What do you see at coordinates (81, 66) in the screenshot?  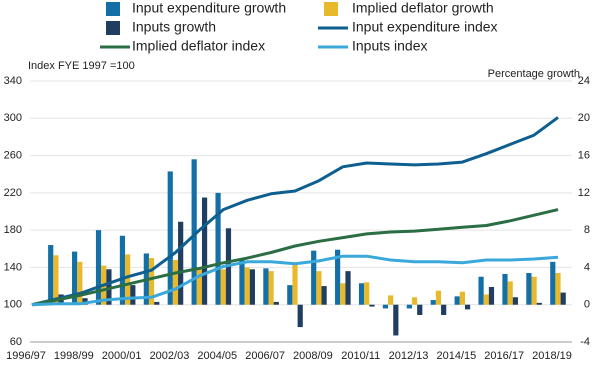 I see `y-axis-title: Index FYE 1997 =100` at bounding box center [81, 66].